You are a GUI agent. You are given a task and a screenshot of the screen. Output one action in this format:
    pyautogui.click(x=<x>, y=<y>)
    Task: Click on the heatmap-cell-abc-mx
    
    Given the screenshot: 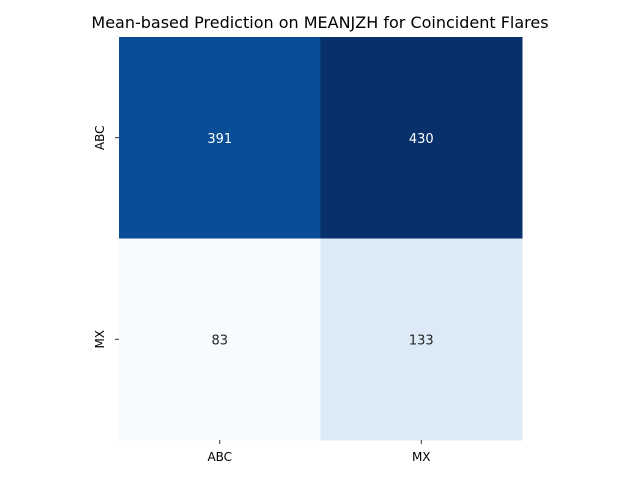 What is the action you would take?
    pyautogui.click(x=421, y=138)
    